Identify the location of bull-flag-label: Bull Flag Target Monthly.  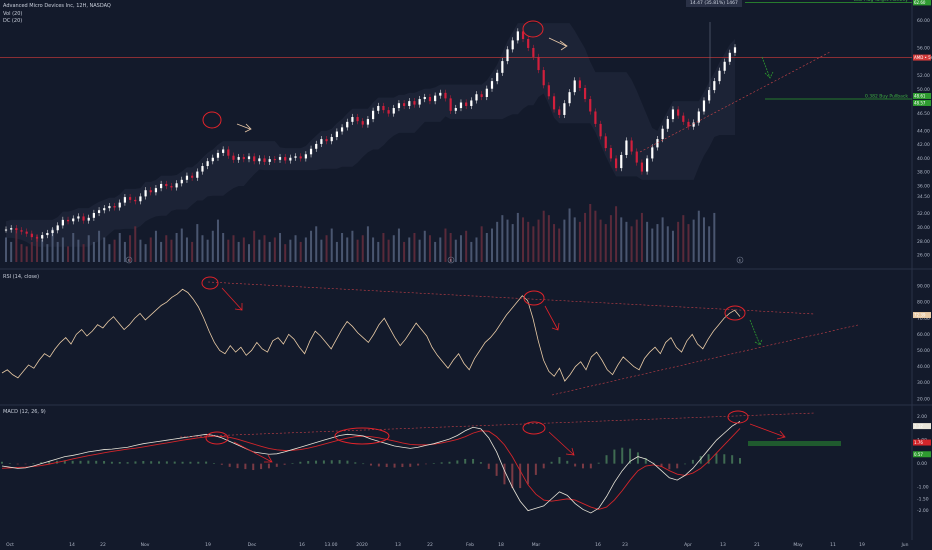
(881, 1).